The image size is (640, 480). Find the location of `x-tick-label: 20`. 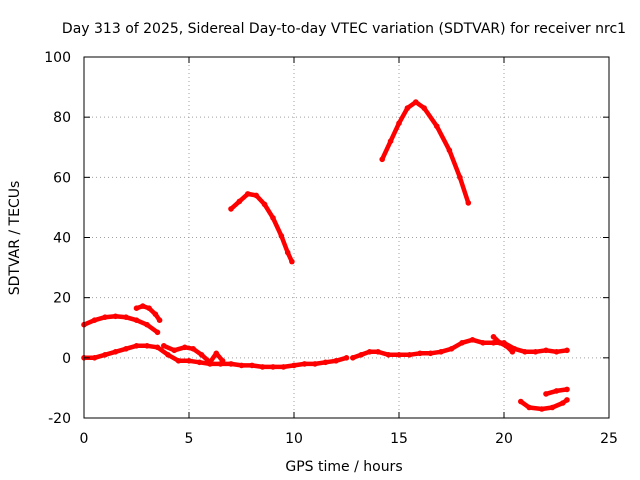

x-tick-label: 20 is located at coordinates (504, 439).